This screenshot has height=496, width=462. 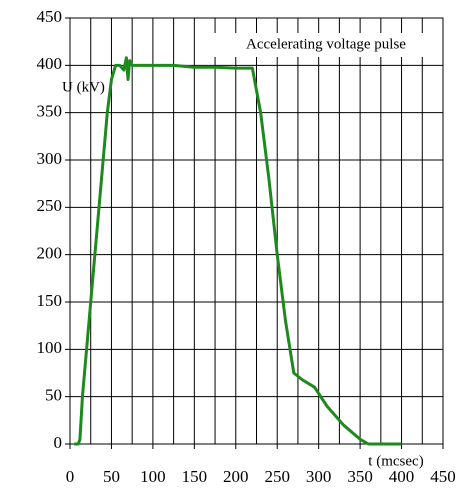 I want to click on y-tick-label: 250, so click(x=50, y=205).